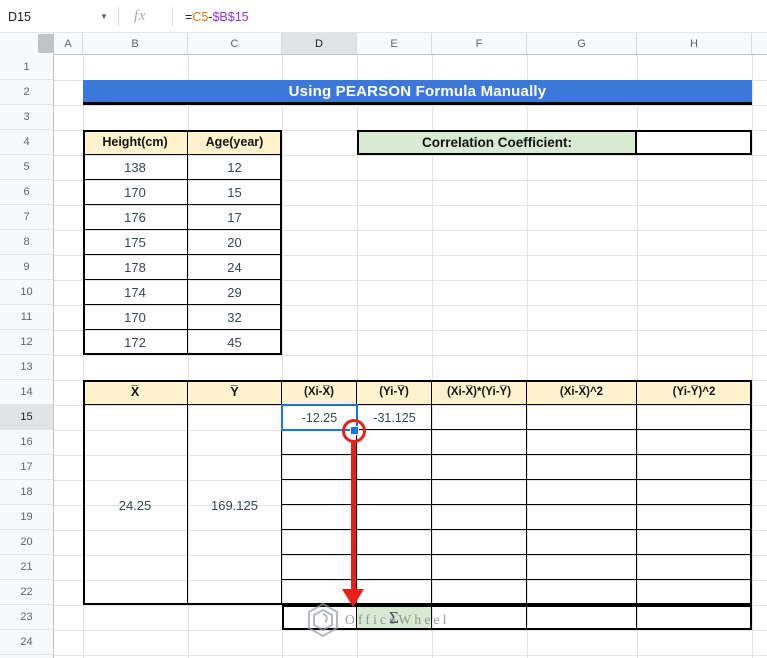 The width and height of the screenshot is (767, 658). Describe the element at coordinates (319, 392) in the screenshot. I see `calc-table-header: (Xi-X̅)` at that location.